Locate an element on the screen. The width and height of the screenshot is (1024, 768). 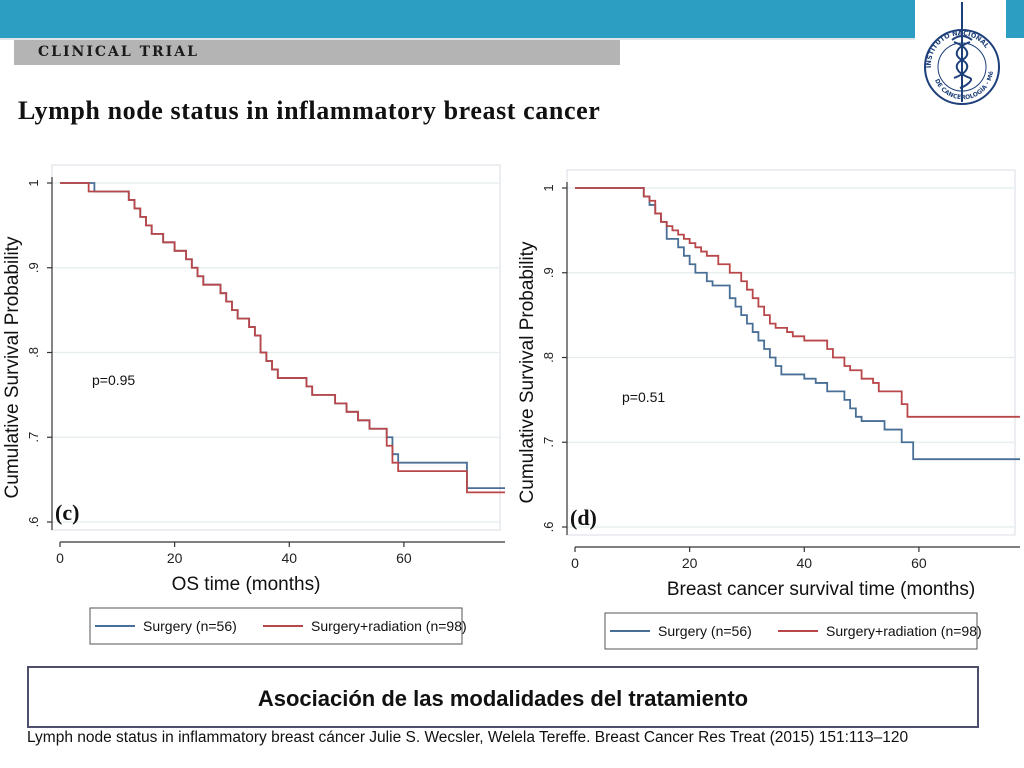
x-axis-title: OS time (months) is located at coordinates (246, 584).